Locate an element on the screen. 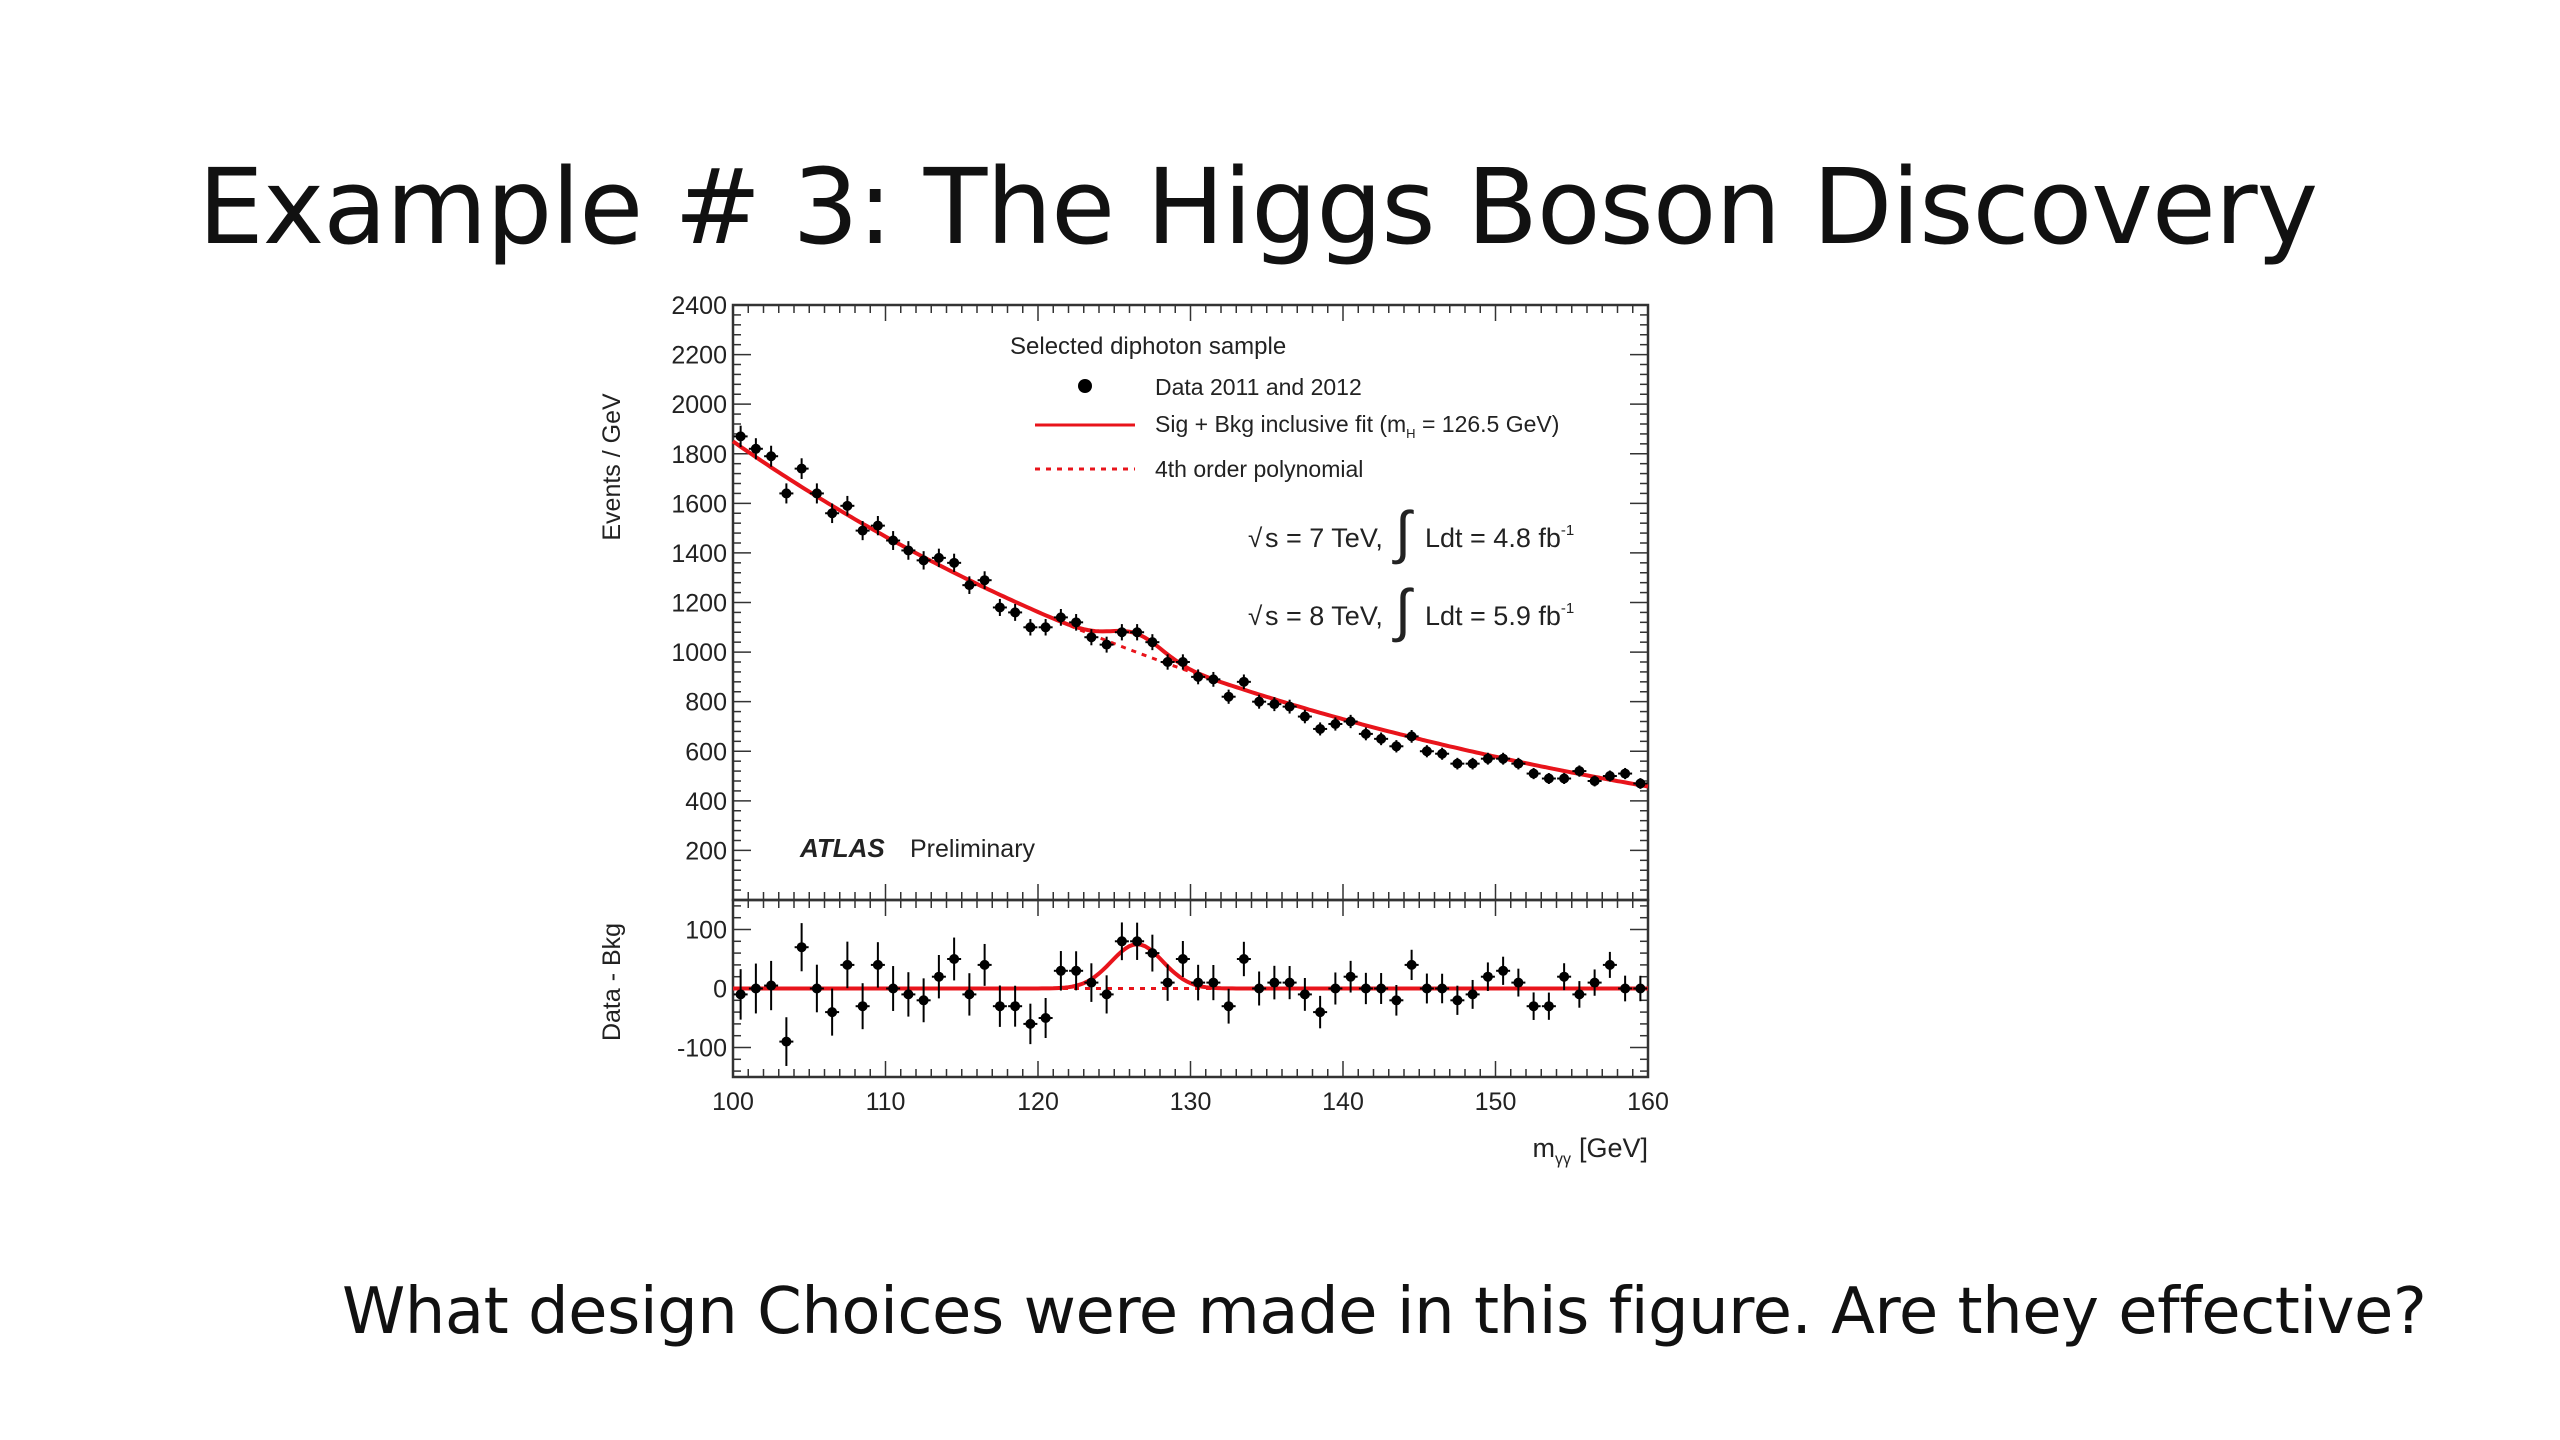 The width and height of the screenshot is (2560, 1440). main-y-tick-label: 600 is located at coordinates (706, 752).